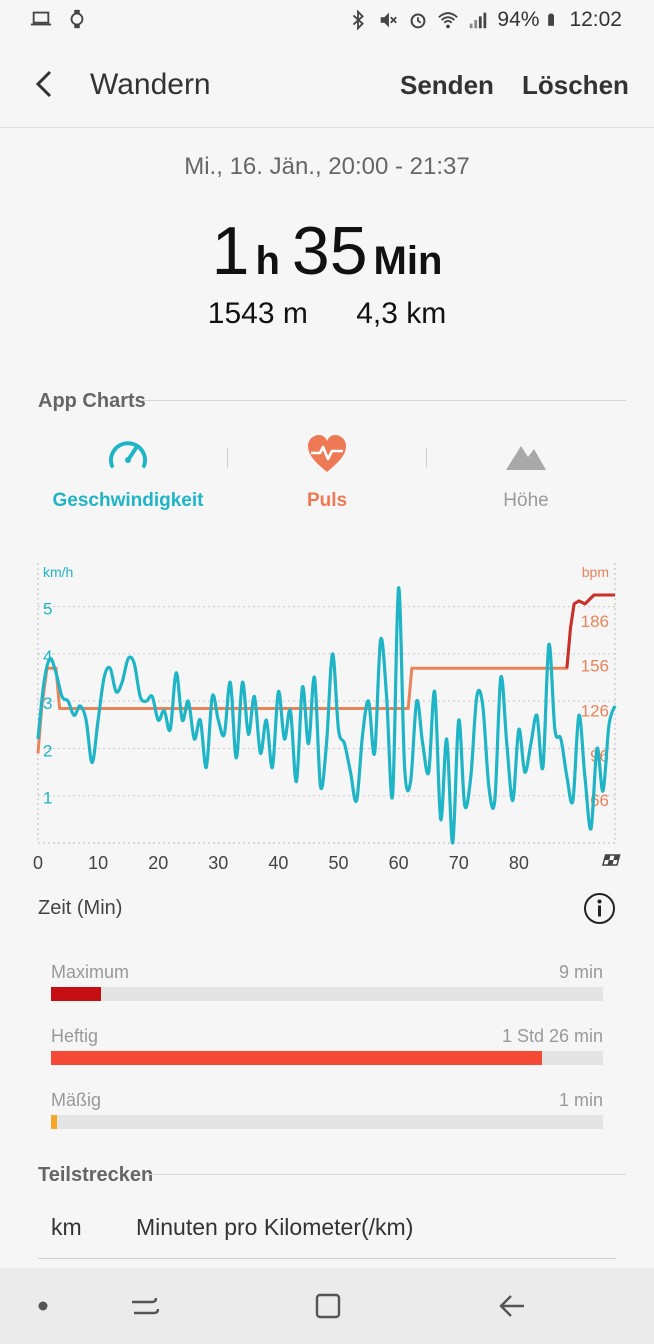 This screenshot has width=654, height=1344. I want to click on home-icon, so click(328, 1306).